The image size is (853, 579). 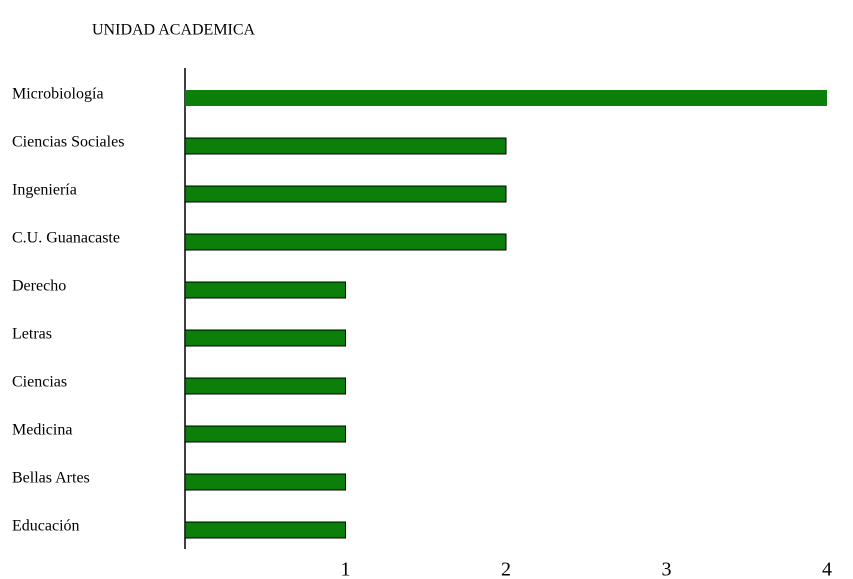 What do you see at coordinates (667, 569) in the screenshot?
I see `x-tick-label: 3` at bounding box center [667, 569].